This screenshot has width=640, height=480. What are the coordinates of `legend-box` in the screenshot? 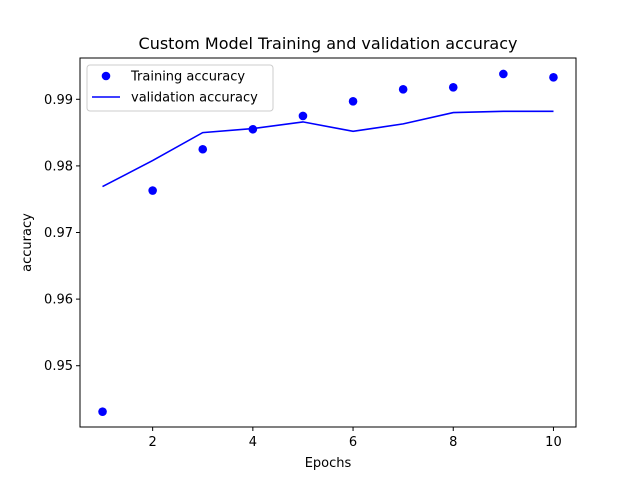 It's located at (180, 88).